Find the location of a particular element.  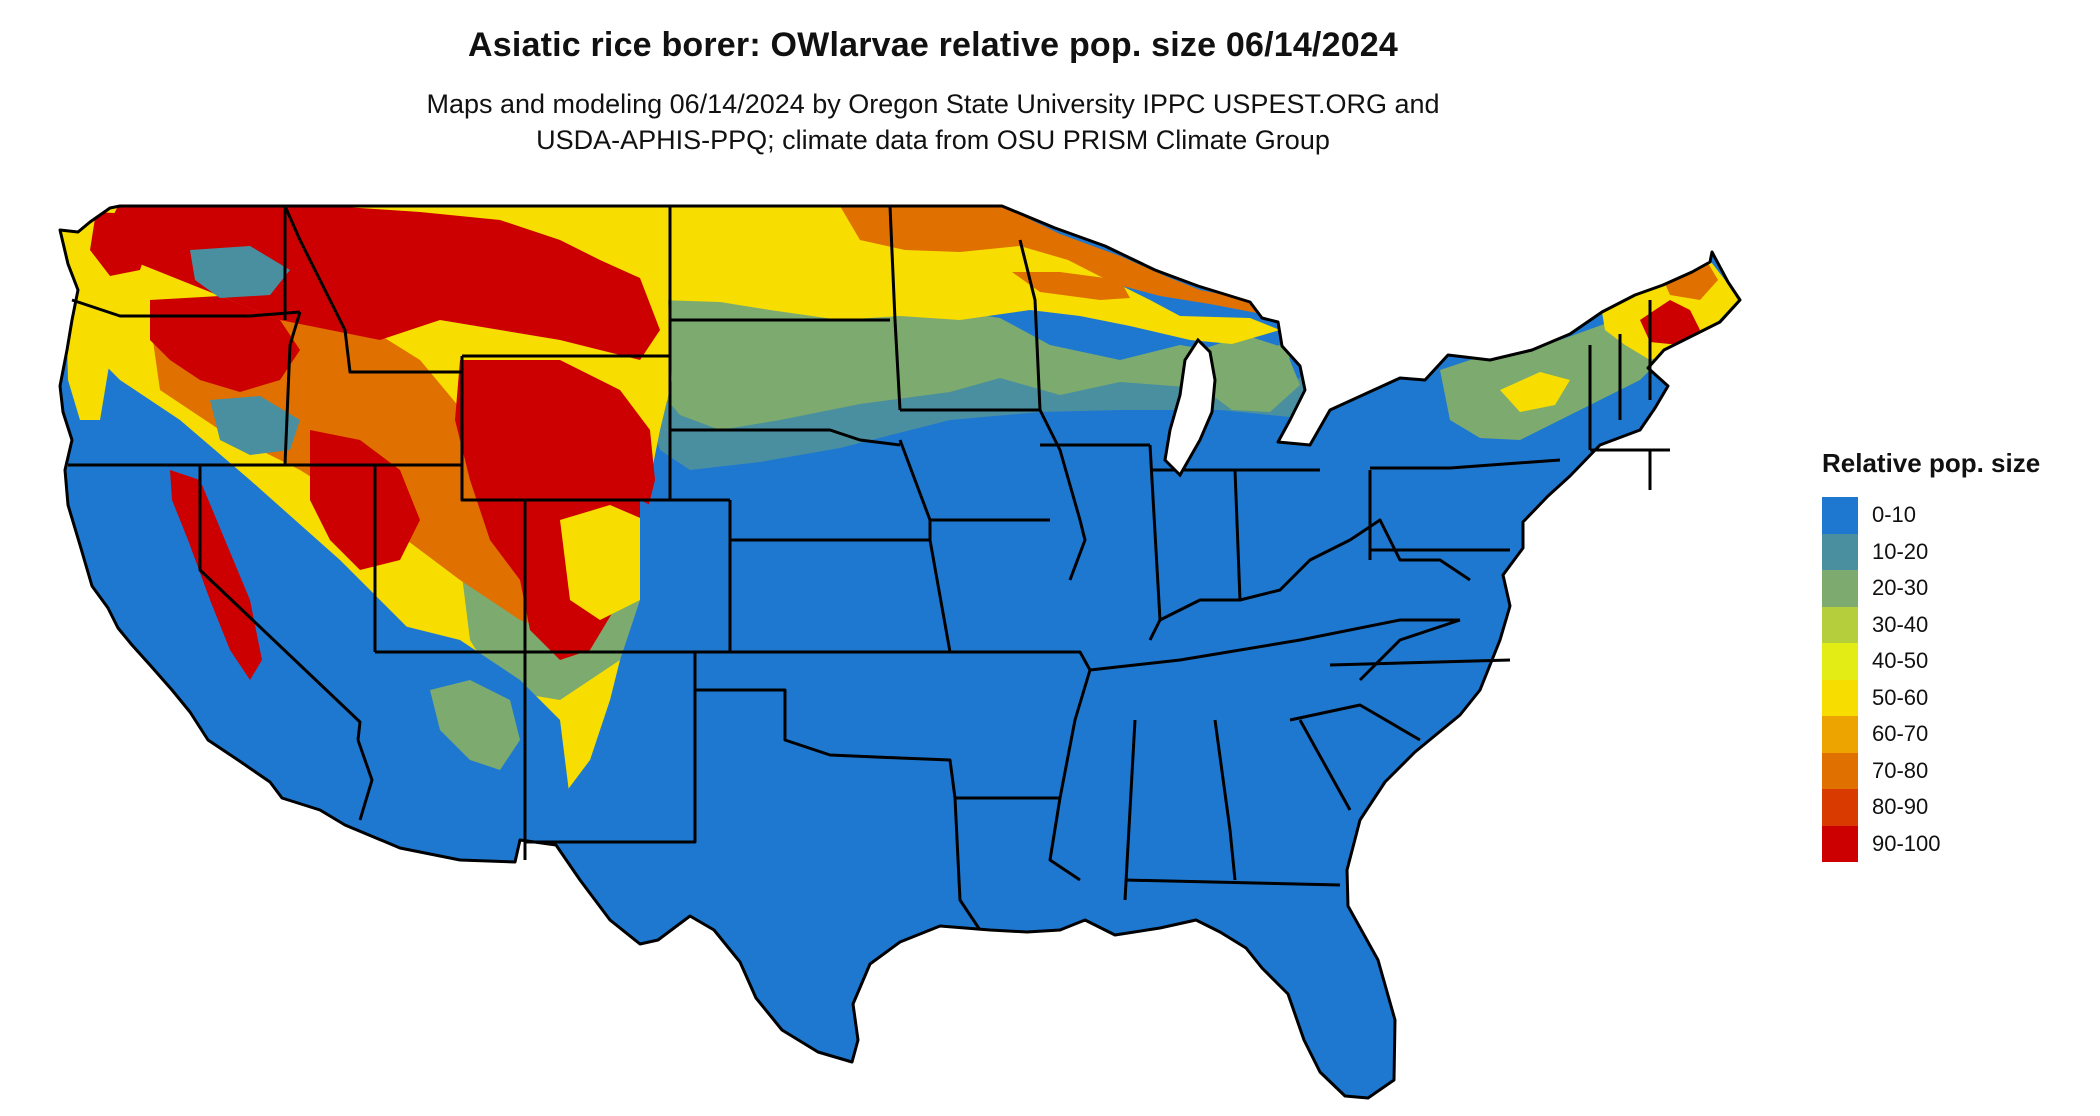

legend-item: 40-50 is located at coordinates (1931, 661).